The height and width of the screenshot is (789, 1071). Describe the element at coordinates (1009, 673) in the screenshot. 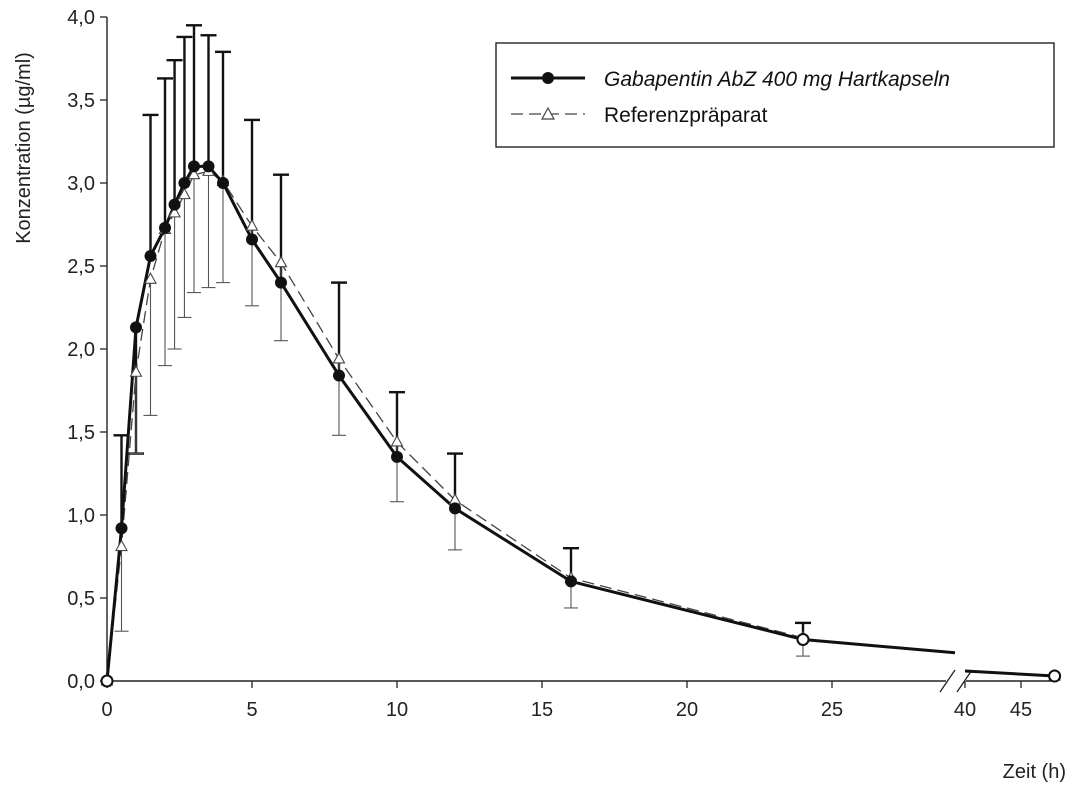

I see `series-line-gabapentin-right` at that location.